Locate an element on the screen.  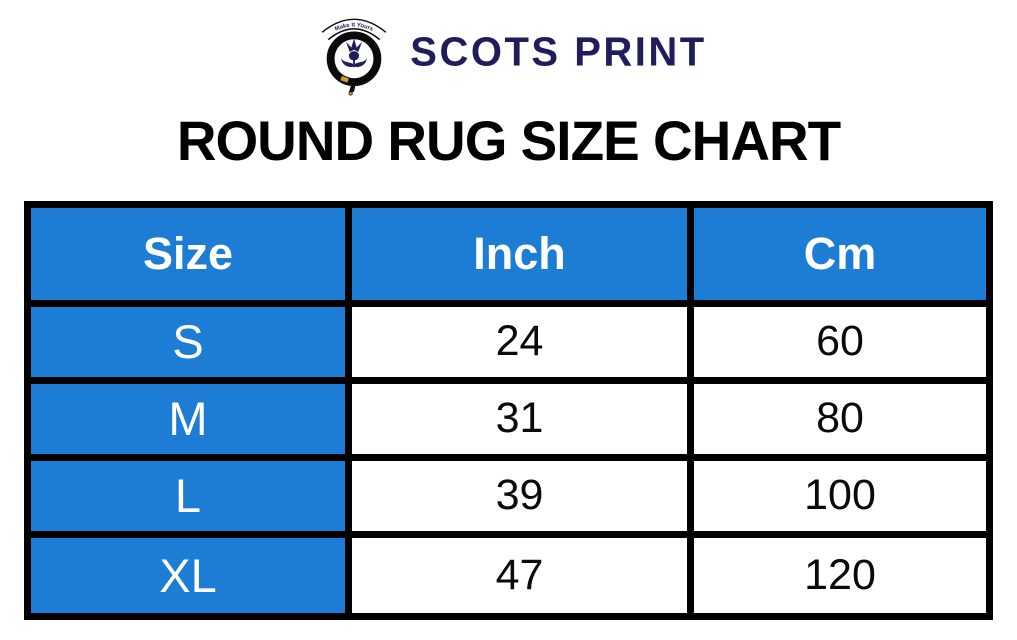
scots-print-crest-logo: Make It Yours is located at coordinates (354, 57).